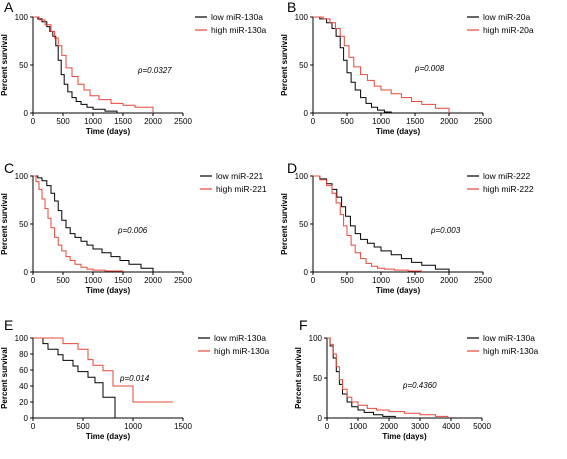 This screenshot has width=567, height=459. Describe the element at coordinates (291, 7) in the screenshot. I see `panel-letter: B` at that location.